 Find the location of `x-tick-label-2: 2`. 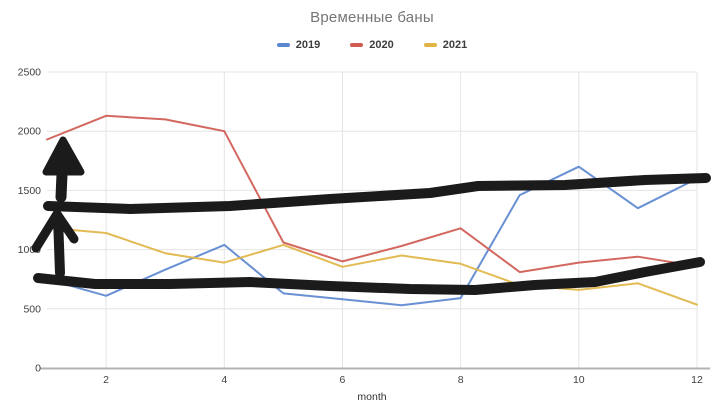

x-tick-label-2: 2 is located at coordinates (106, 380).